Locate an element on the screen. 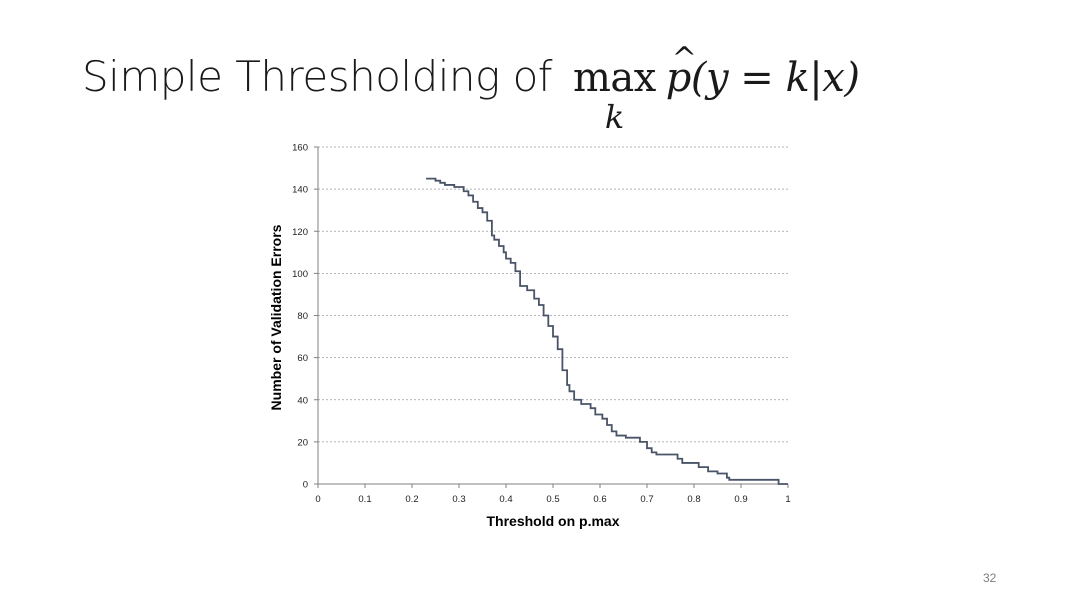  title-math-function: ^ p is located at coordinates (681, 71).